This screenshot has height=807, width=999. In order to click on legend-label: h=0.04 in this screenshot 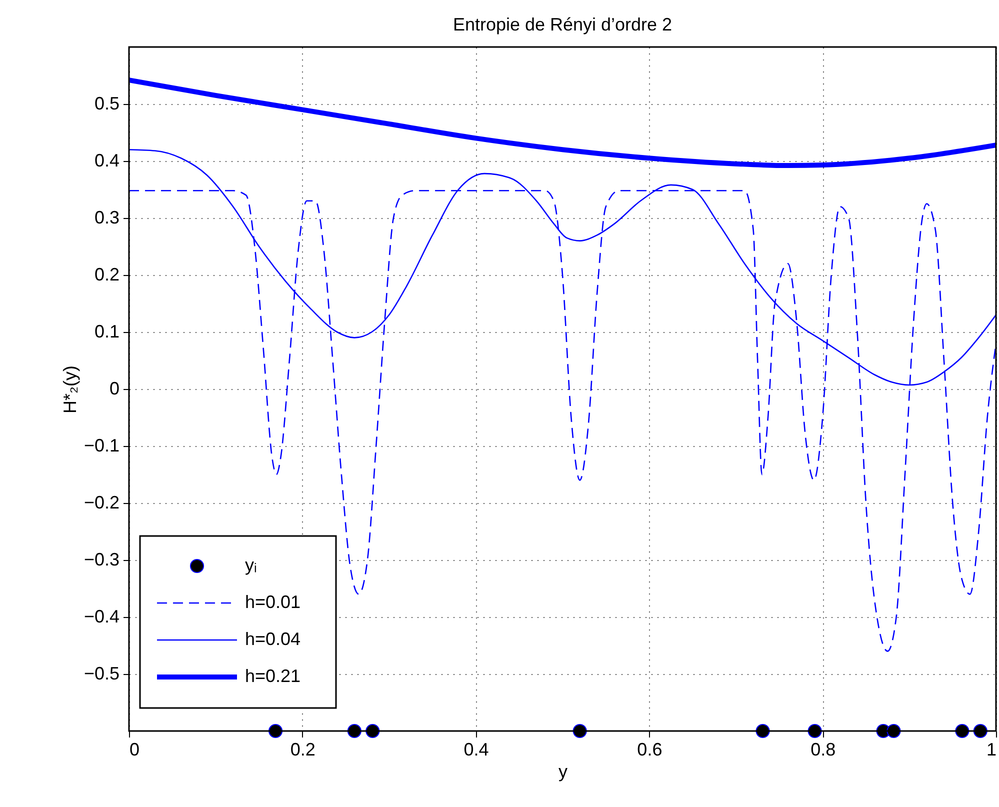, I will do `click(273, 639)`.